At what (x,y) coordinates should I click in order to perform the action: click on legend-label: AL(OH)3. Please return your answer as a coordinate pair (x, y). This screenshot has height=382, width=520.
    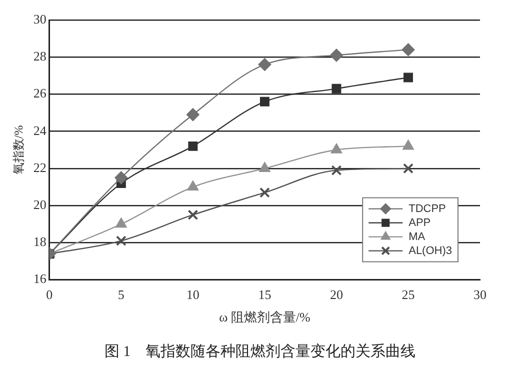
    Looking at the image, I should click on (430, 250).